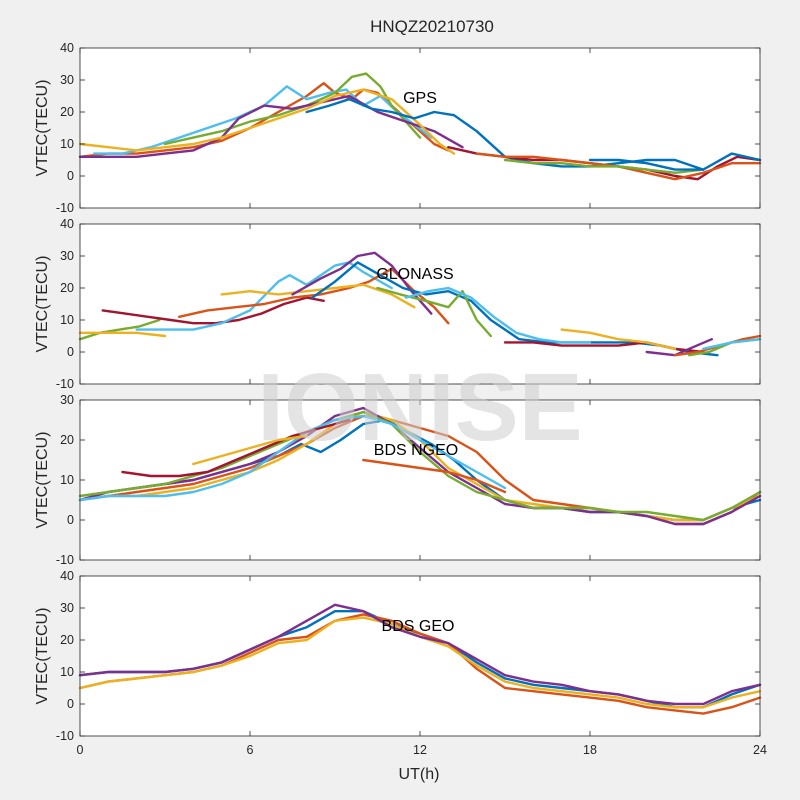 This screenshot has height=800, width=800. What do you see at coordinates (418, 626) in the screenshot?
I see `panel-label: BDS GEO` at bounding box center [418, 626].